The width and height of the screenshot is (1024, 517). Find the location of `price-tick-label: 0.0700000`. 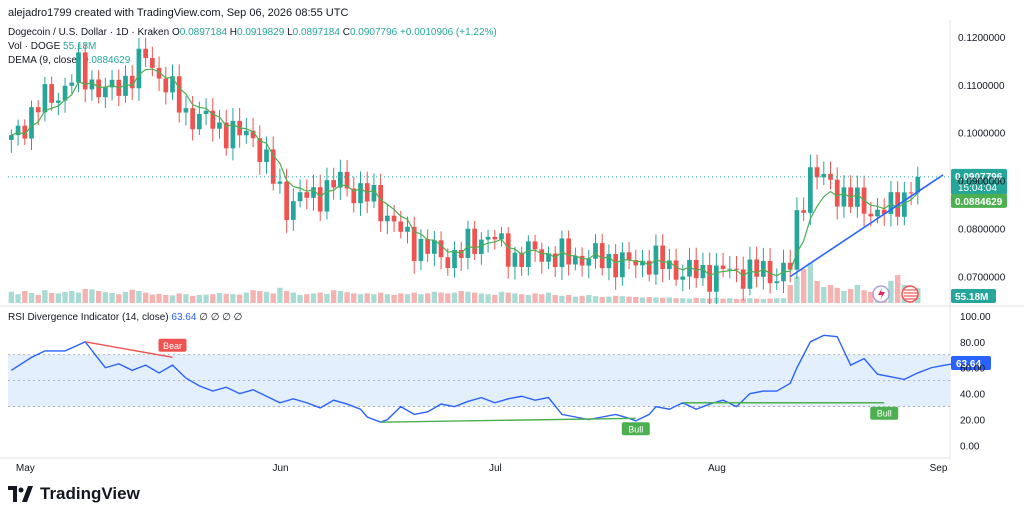

price-tick-label: 0.0700000 is located at coordinates (982, 278).